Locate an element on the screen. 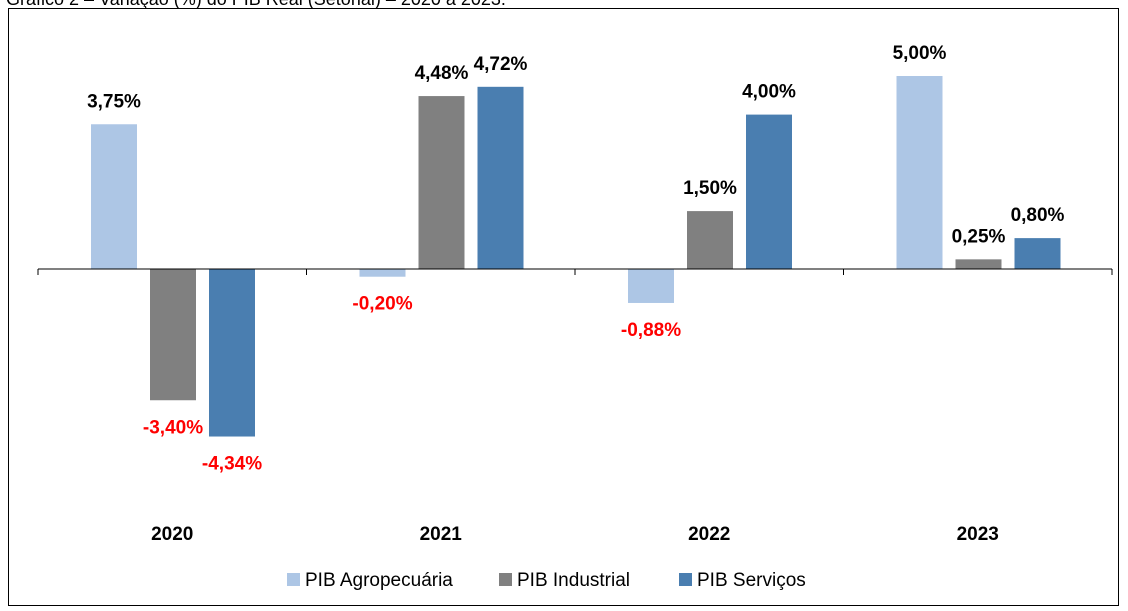 The width and height of the screenshot is (1128, 611). data-label: 3,75% is located at coordinates (114, 101).